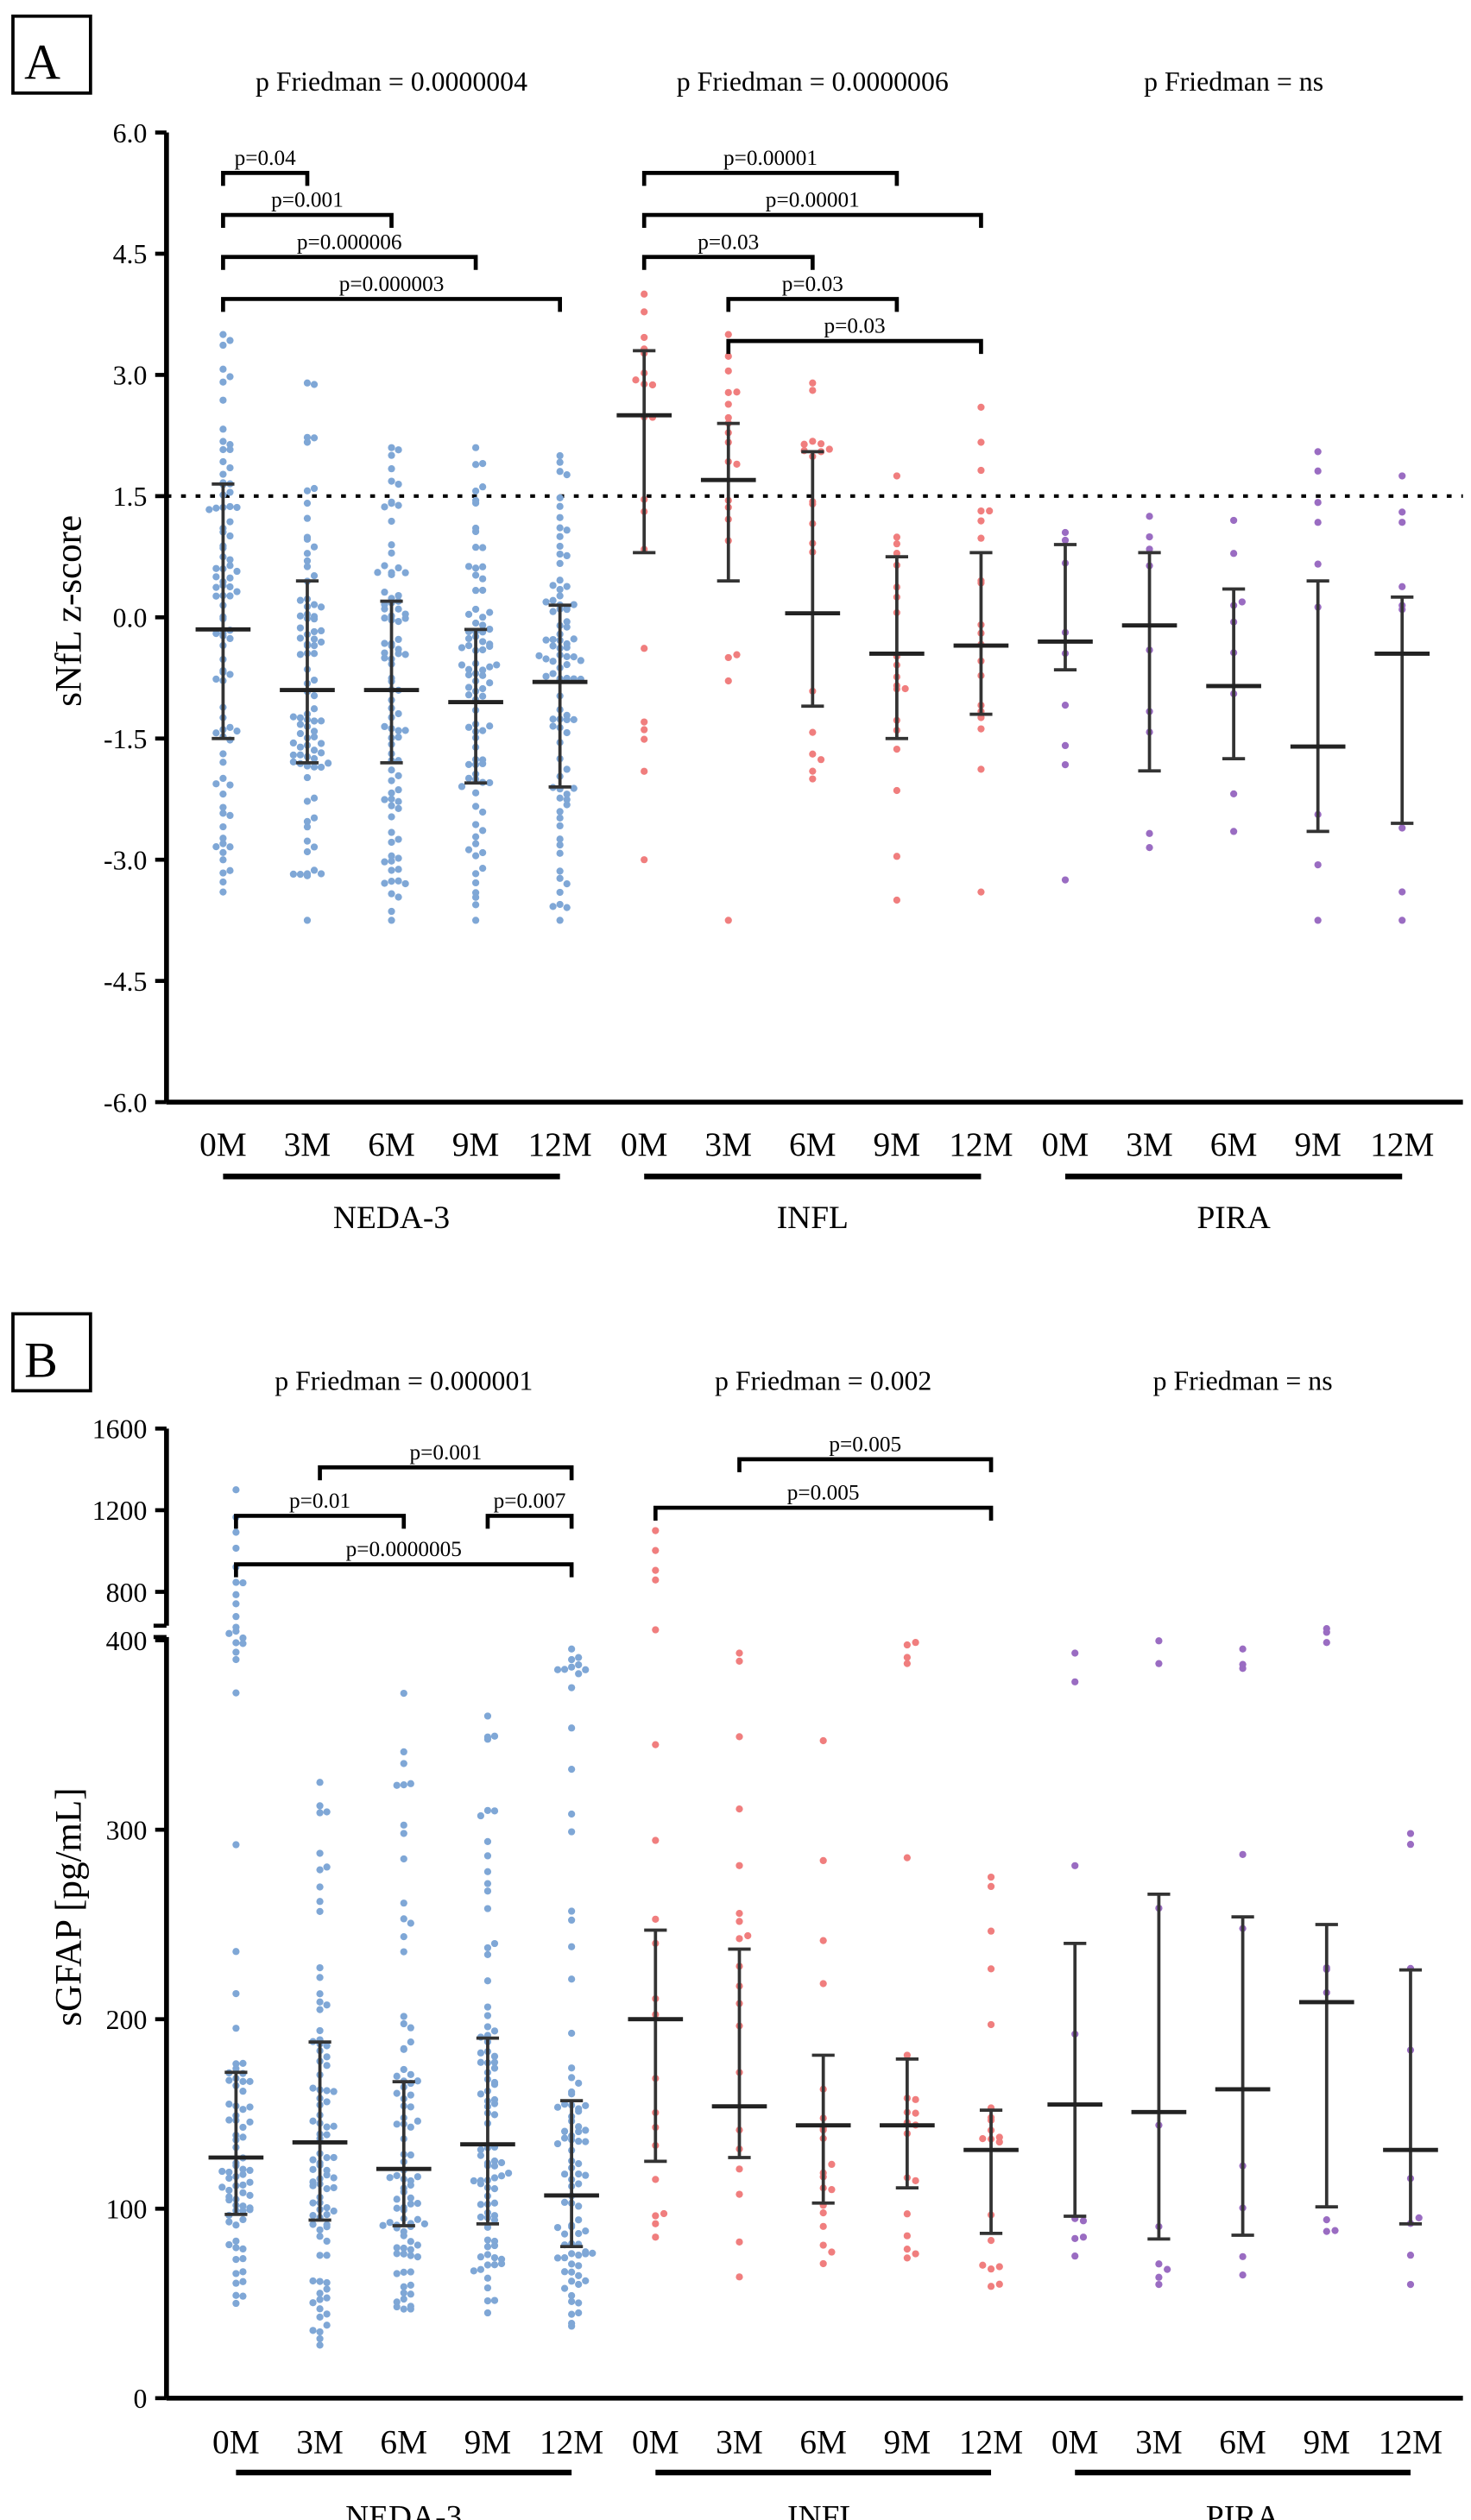  What do you see at coordinates (476, 1144) in the screenshot?
I see `x-tick-label: 9M` at bounding box center [476, 1144].